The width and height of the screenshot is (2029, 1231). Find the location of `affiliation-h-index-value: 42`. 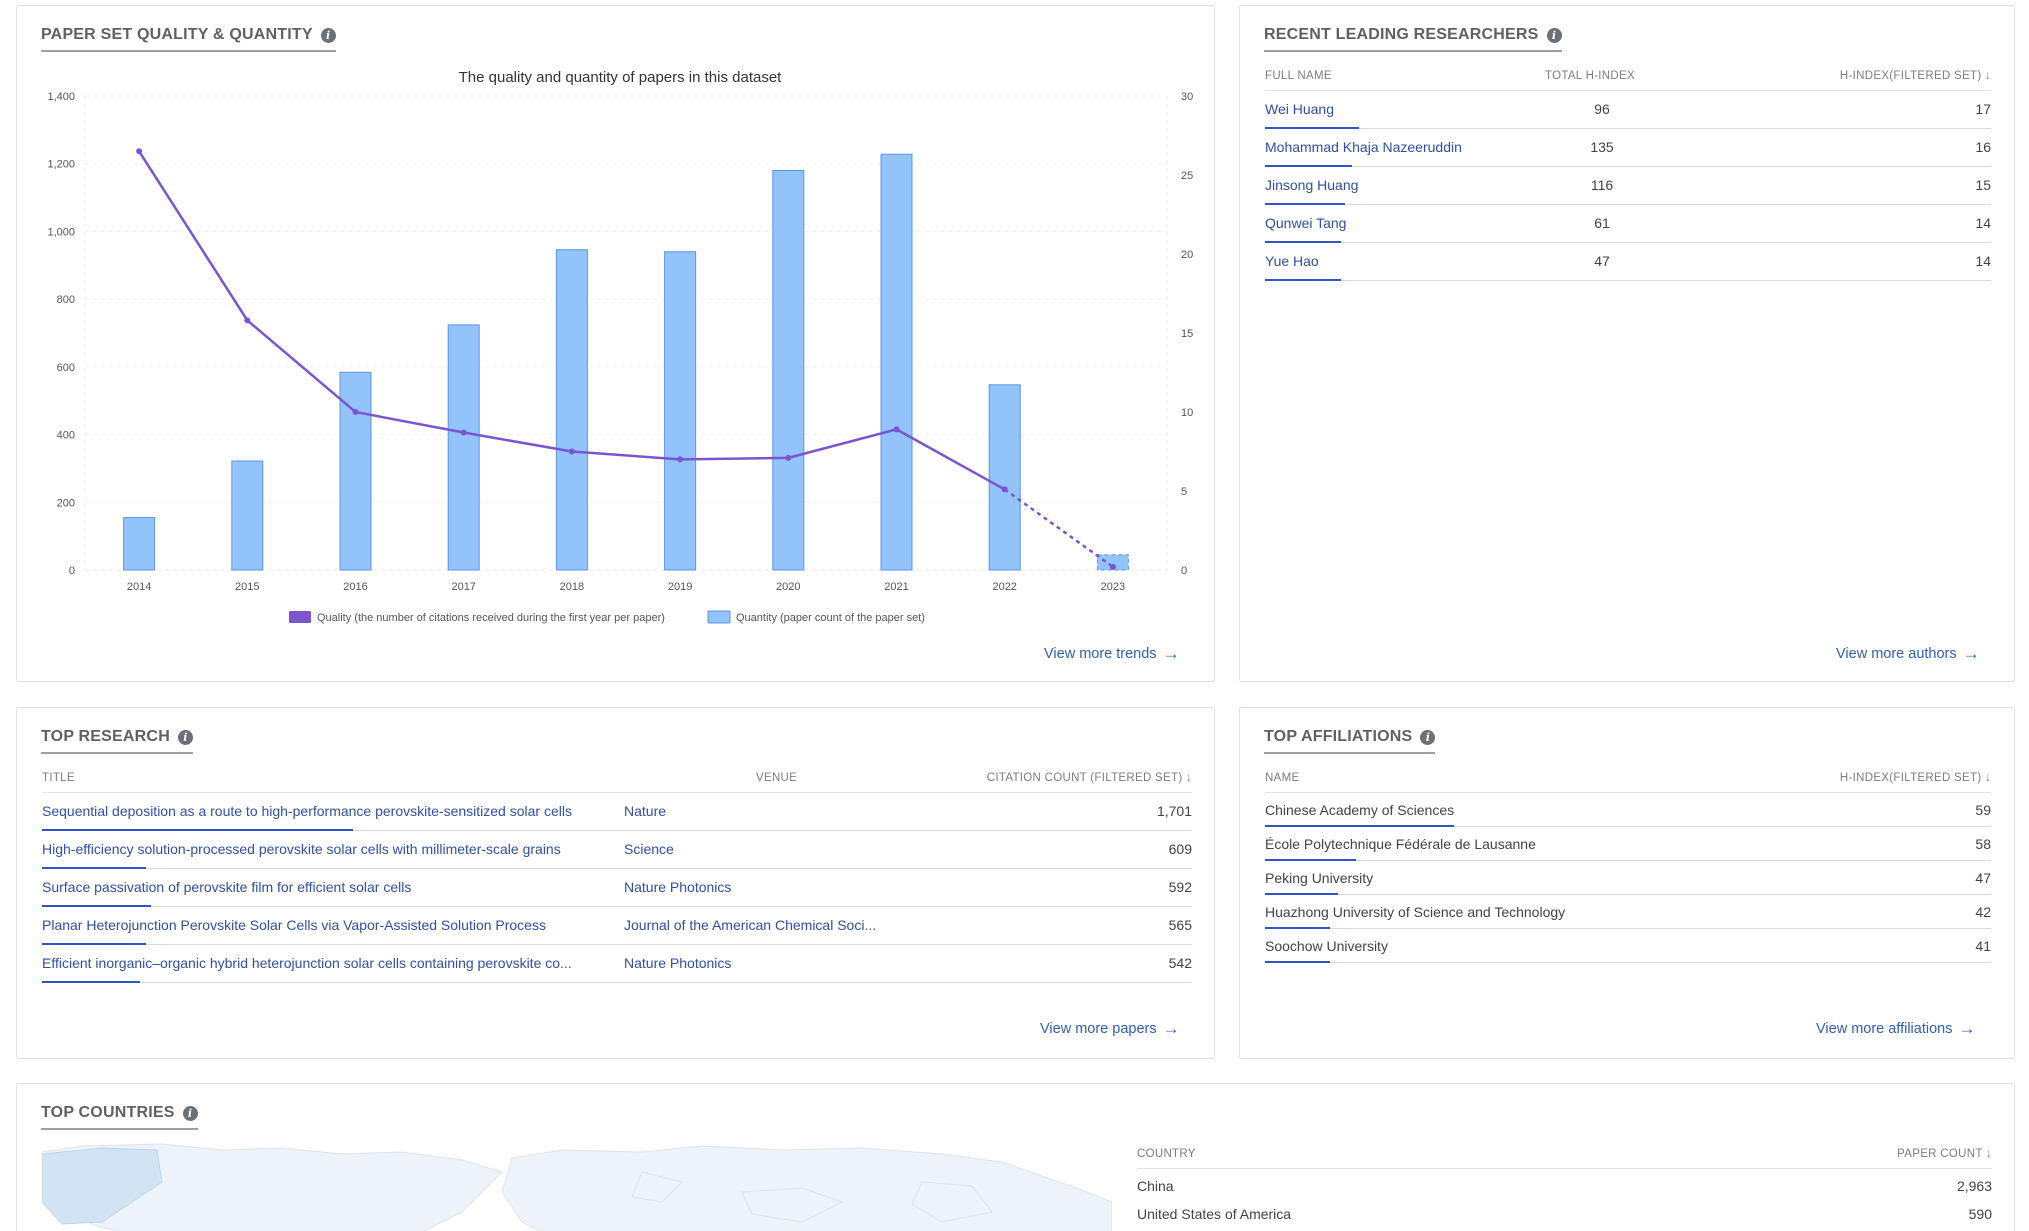

affiliation-h-index-value: 42 is located at coordinates (1983, 912).